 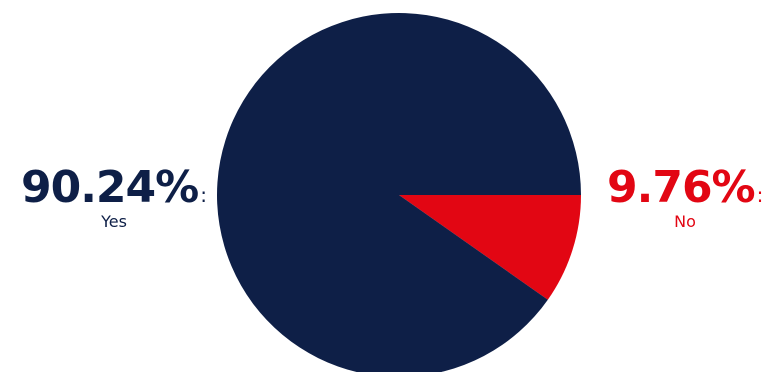 What do you see at coordinates (114, 221) in the screenshot?
I see `slice-yes-label: Yes` at bounding box center [114, 221].